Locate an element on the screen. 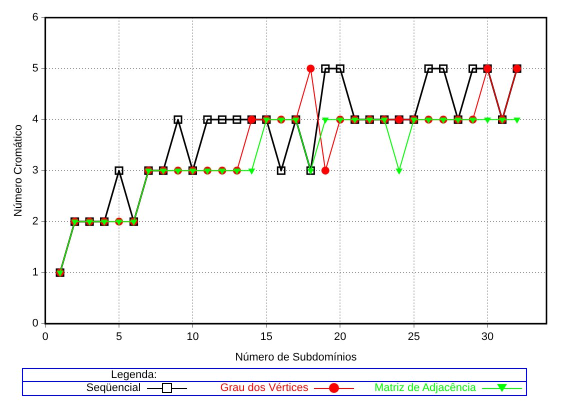  x-tick-label: 10 is located at coordinates (192, 337).